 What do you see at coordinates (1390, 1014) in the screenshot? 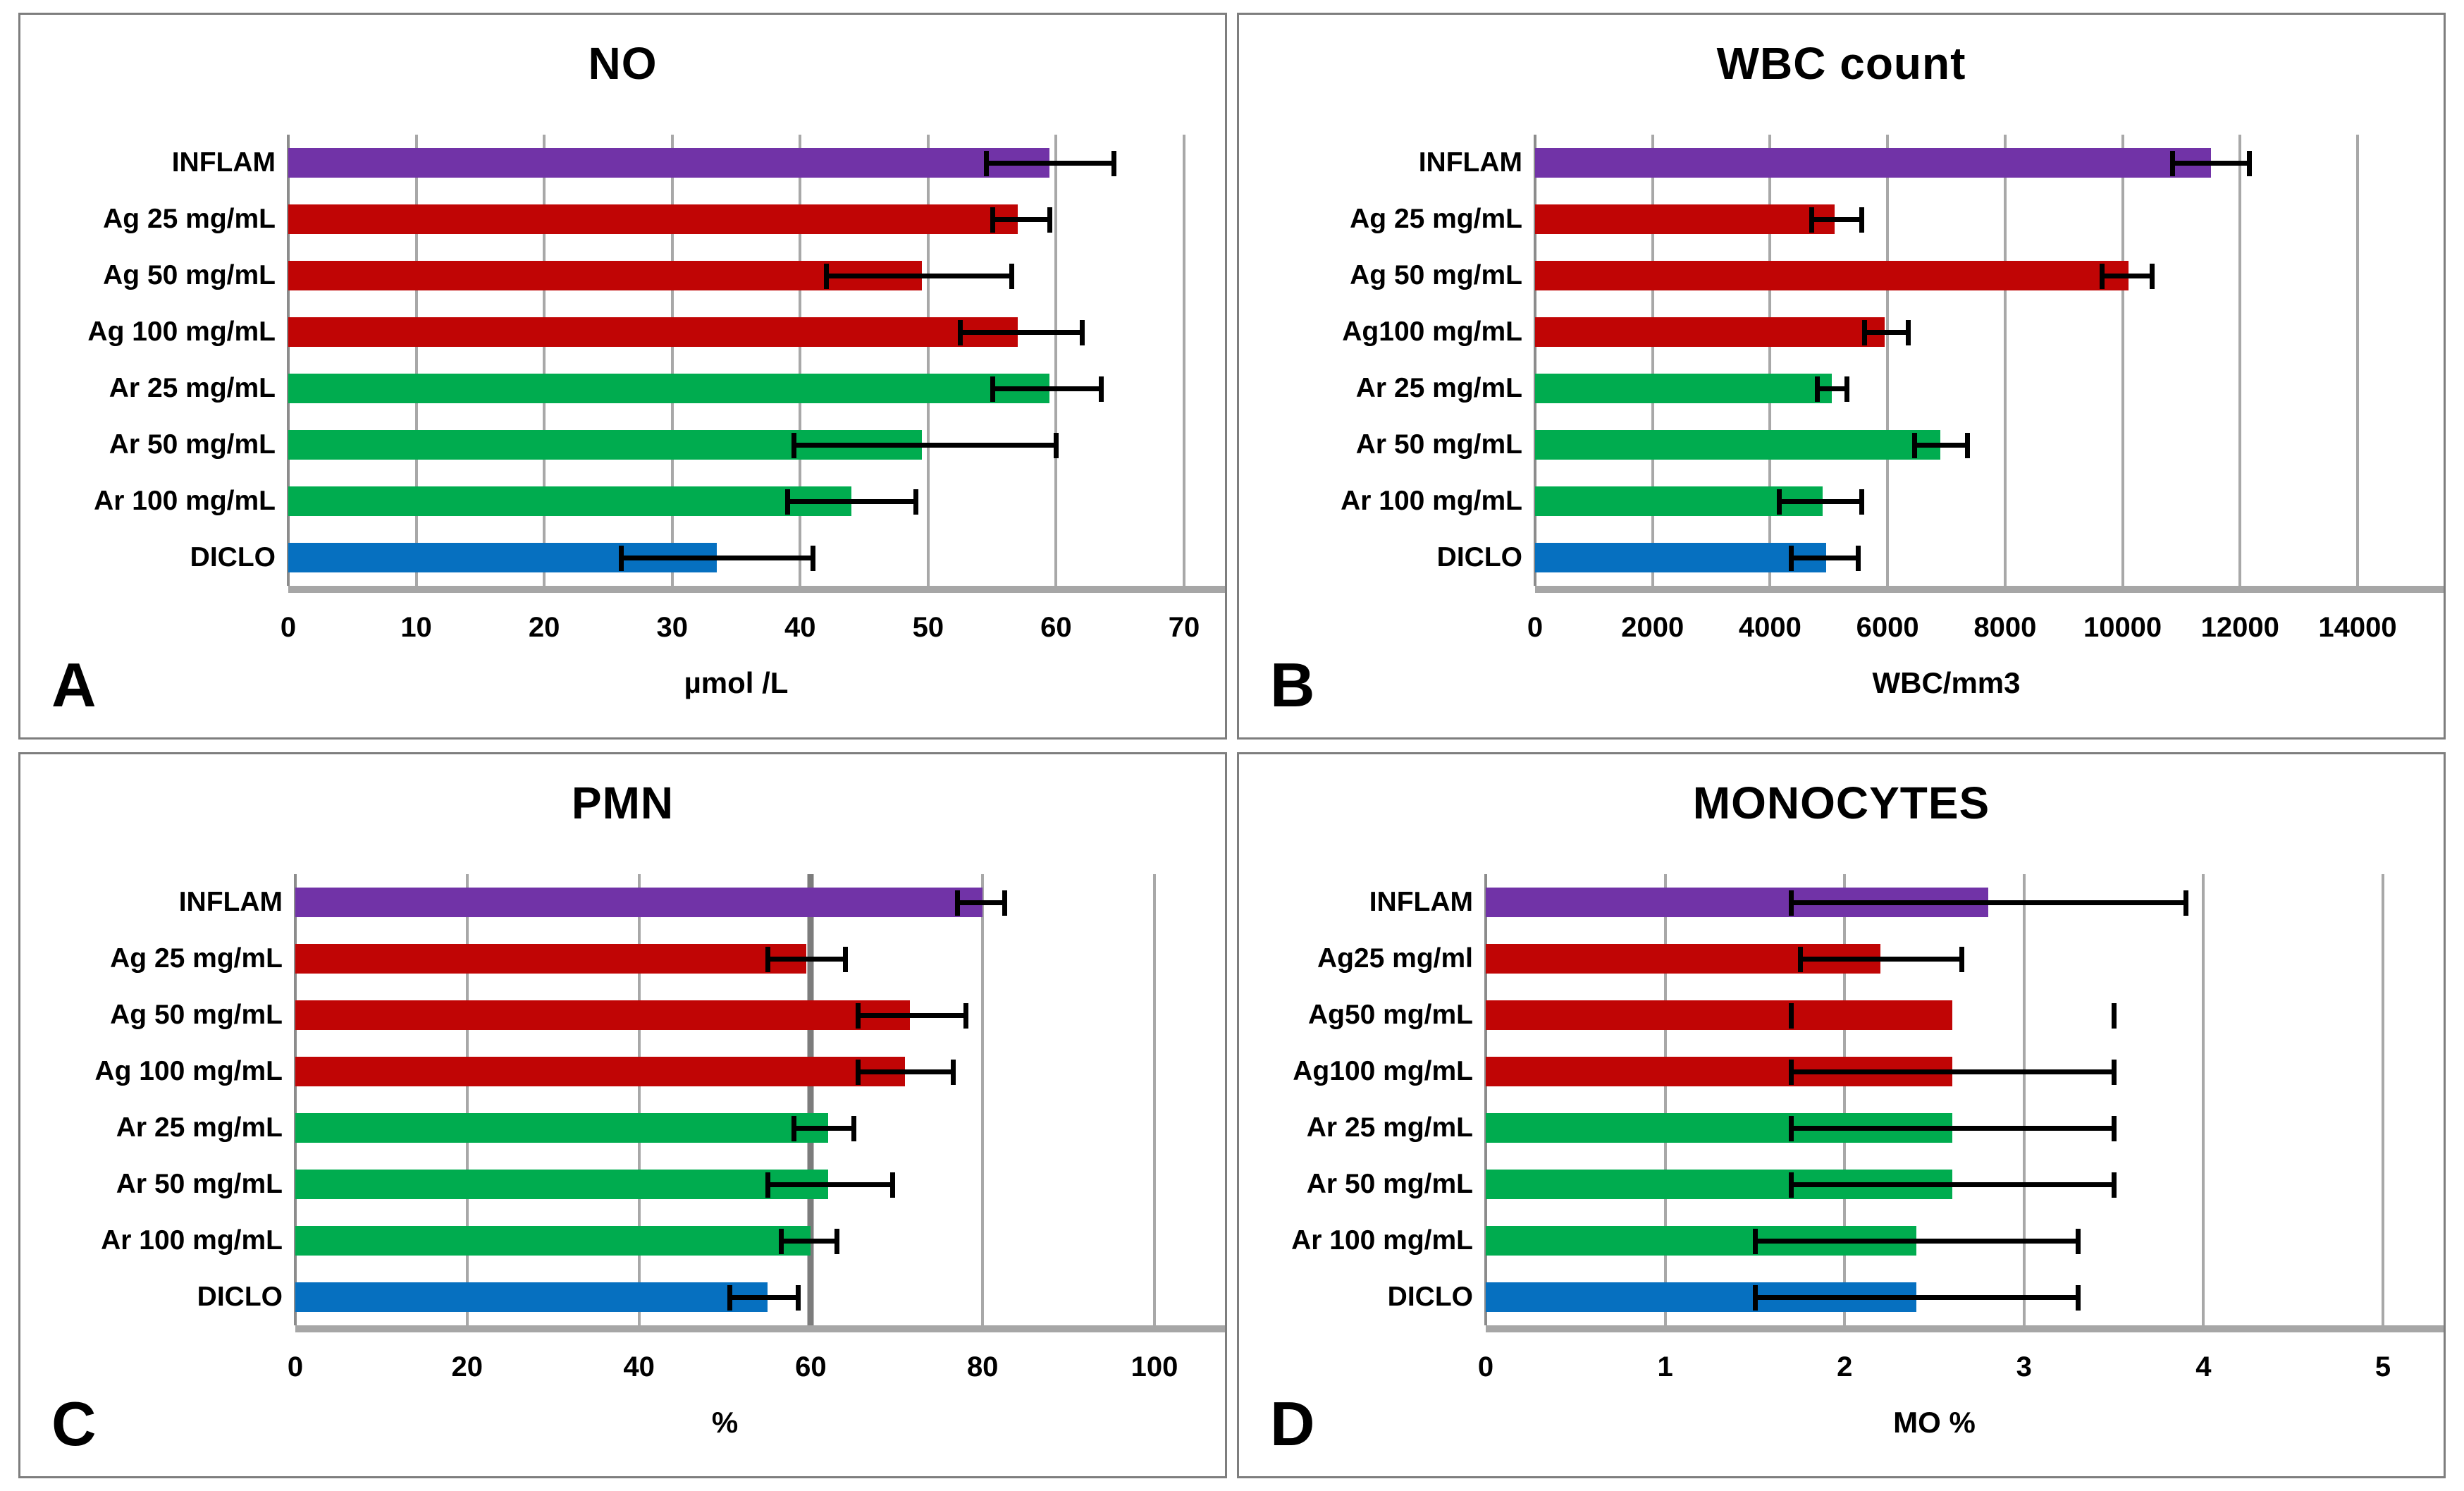
I see `category-label: Ag50 mg/mL` at bounding box center [1390, 1014].